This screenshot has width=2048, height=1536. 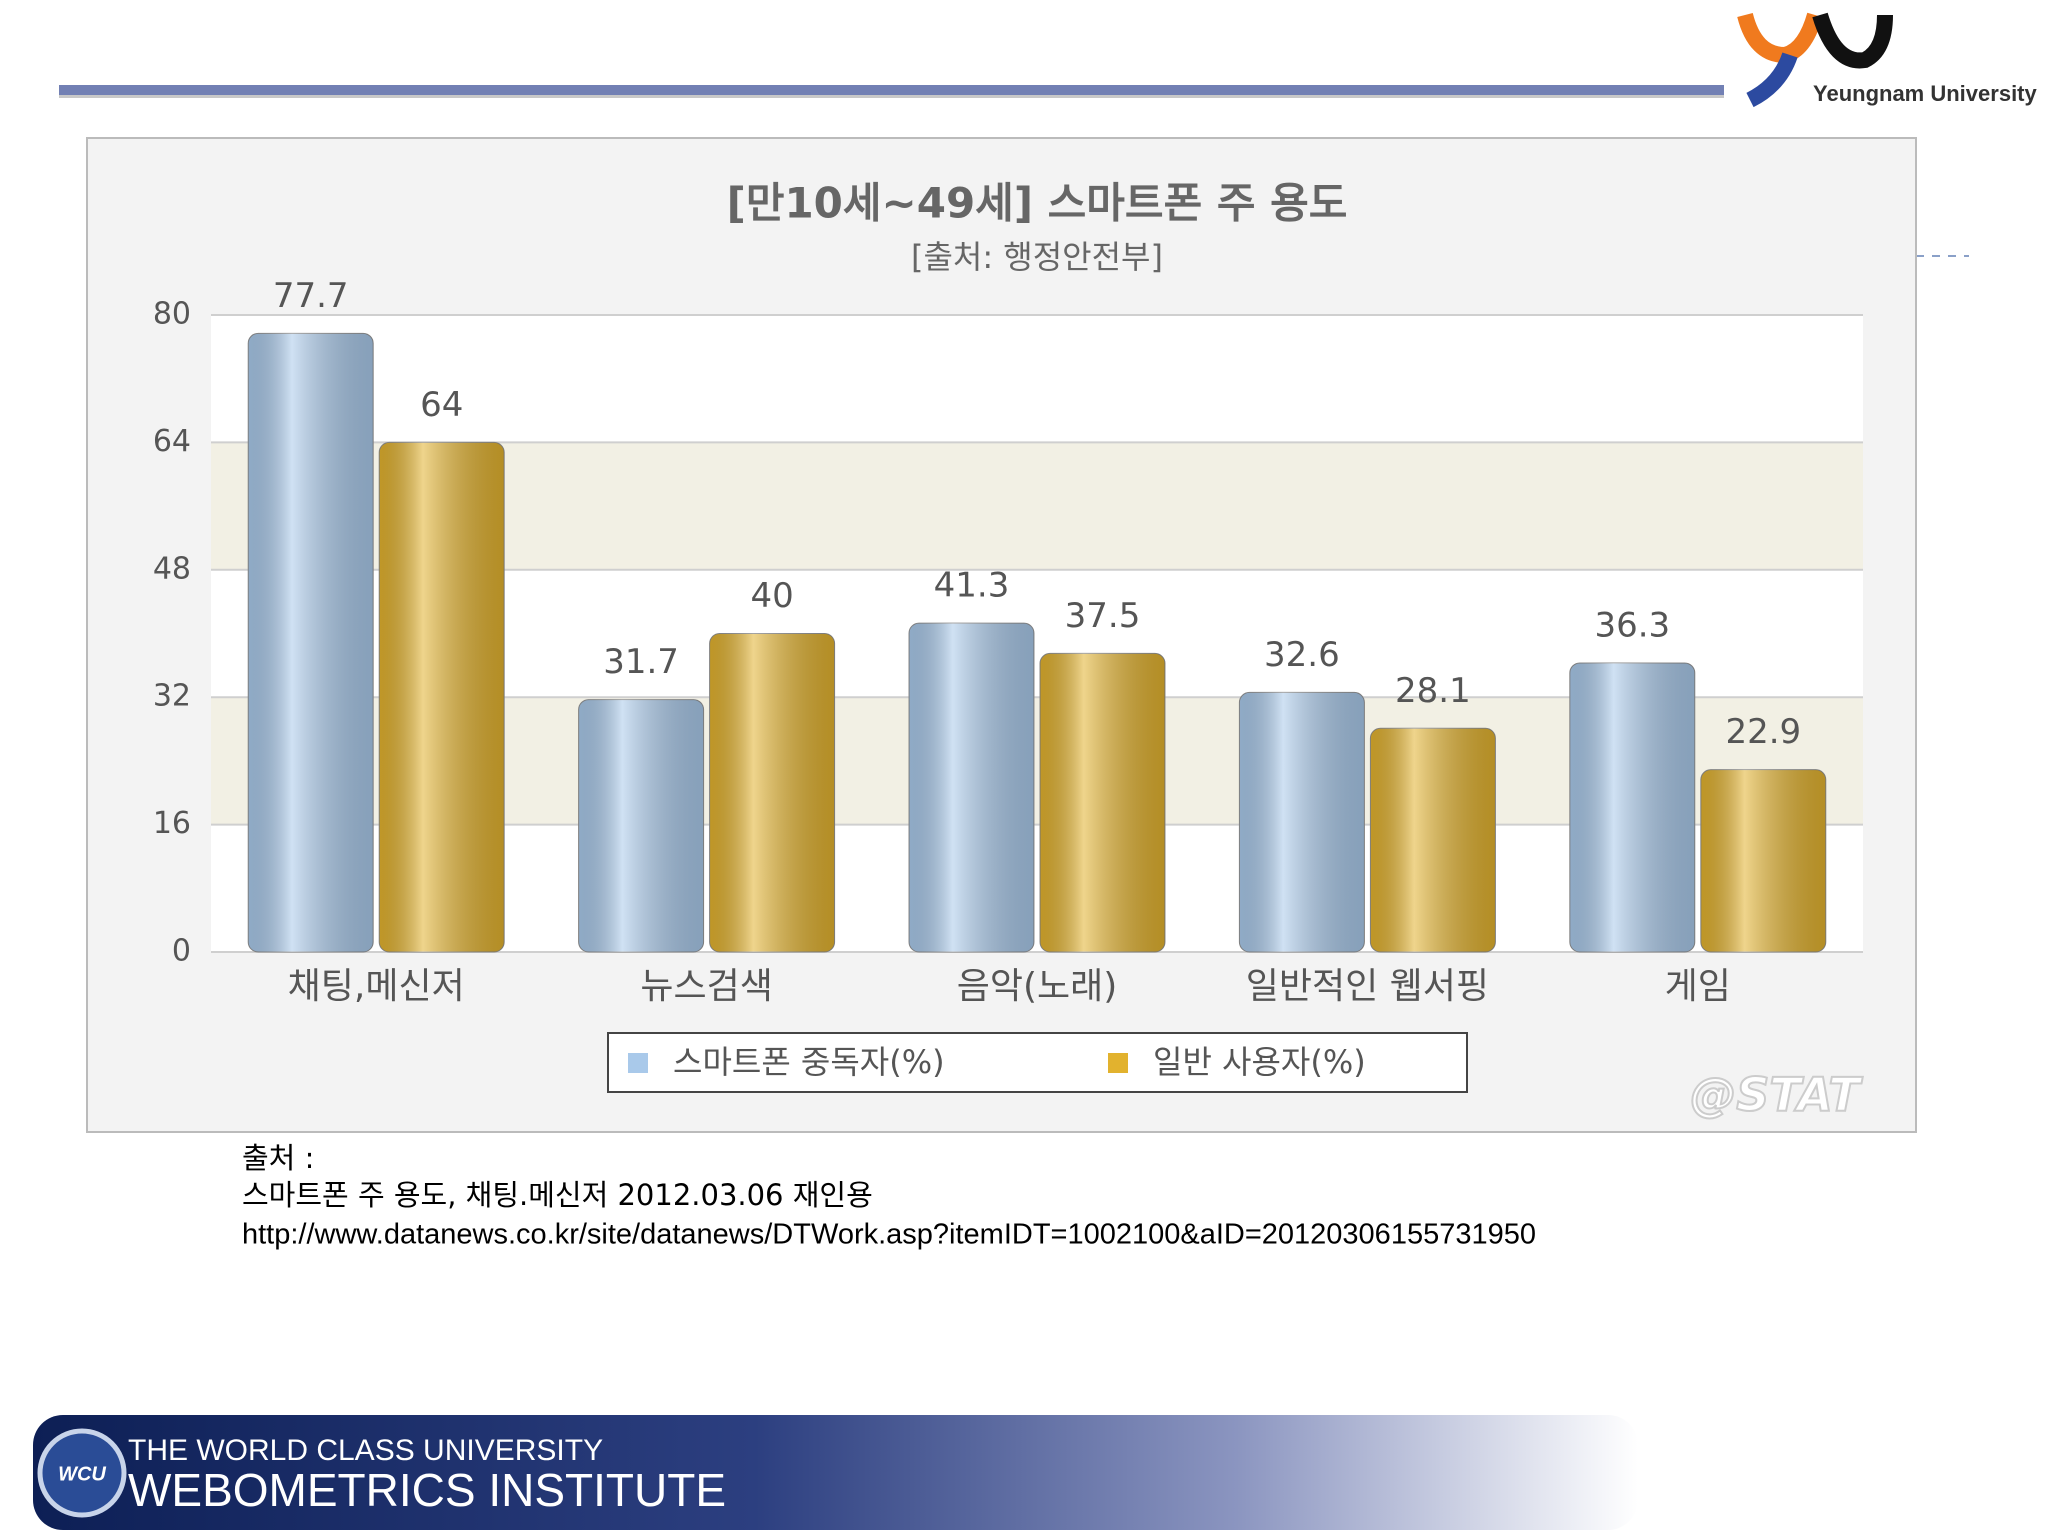 What do you see at coordinates (1433, 691) in the screenshot?
I see `value-label: 28.1` at bounding box center [1433, 691].